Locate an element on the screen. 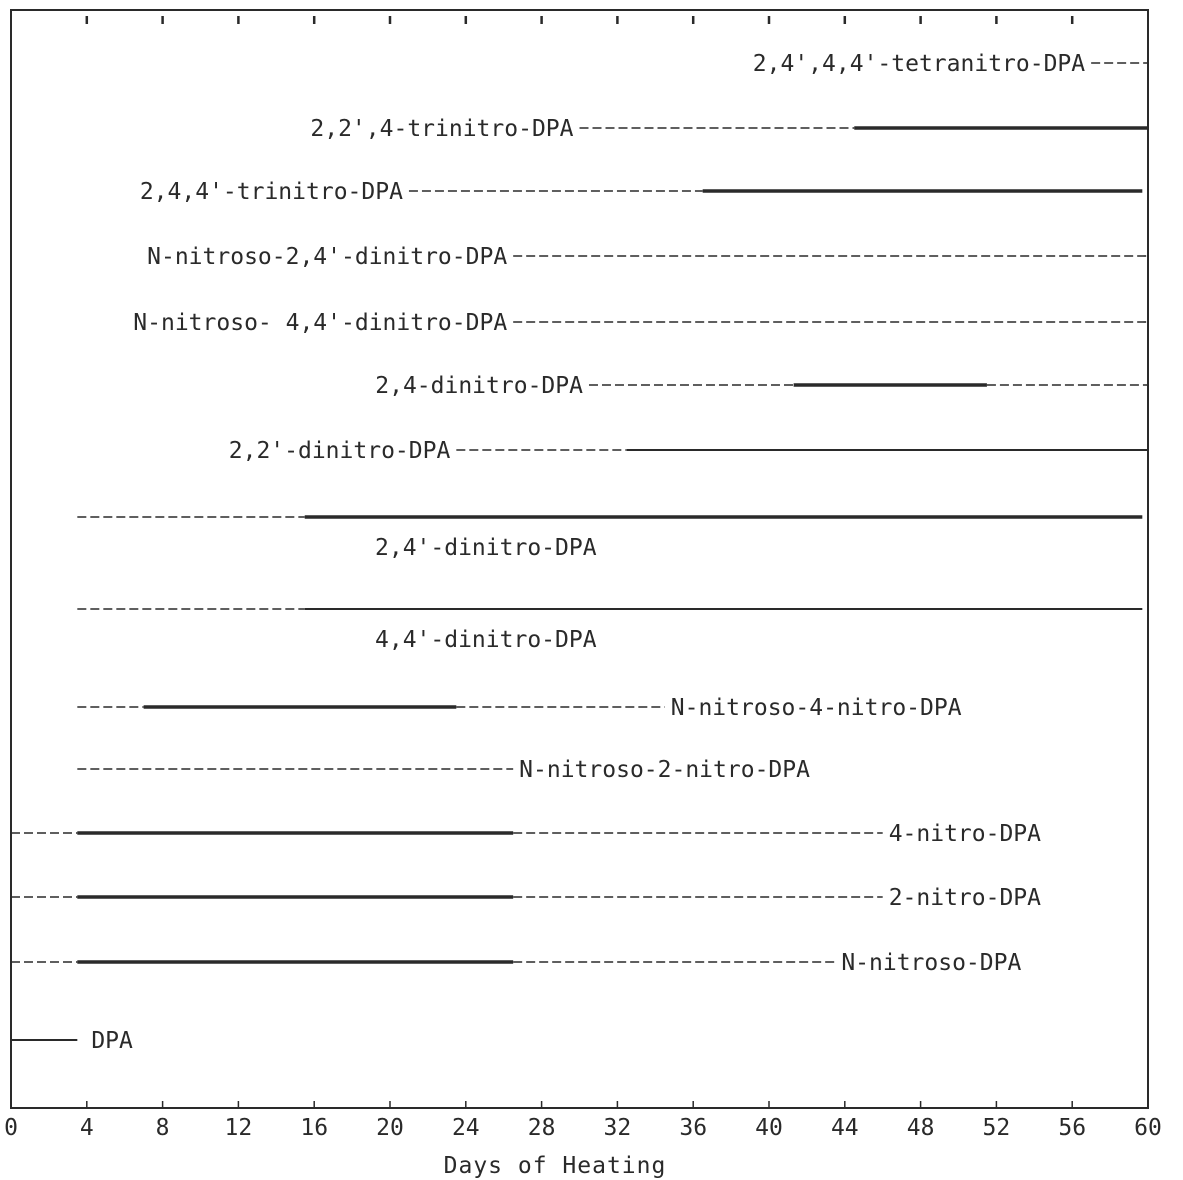 The height and width of the screenshot is (1180, 1183). x-tick-label: 28 is located at coordinates (542, 1128).